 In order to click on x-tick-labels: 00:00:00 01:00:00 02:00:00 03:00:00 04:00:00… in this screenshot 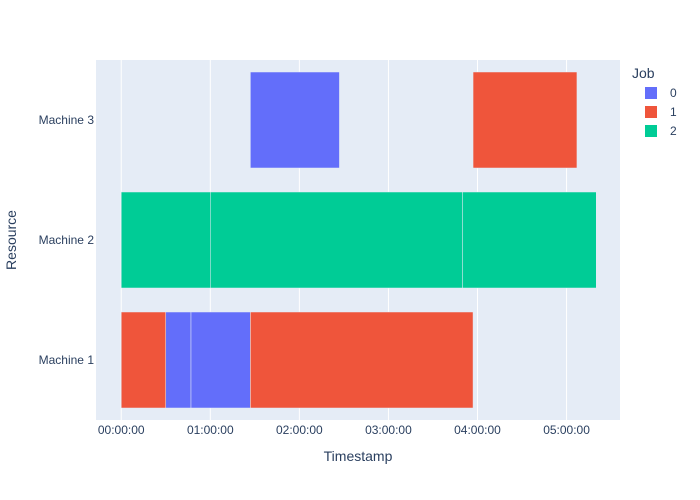, I will do `click(344, 430)`.